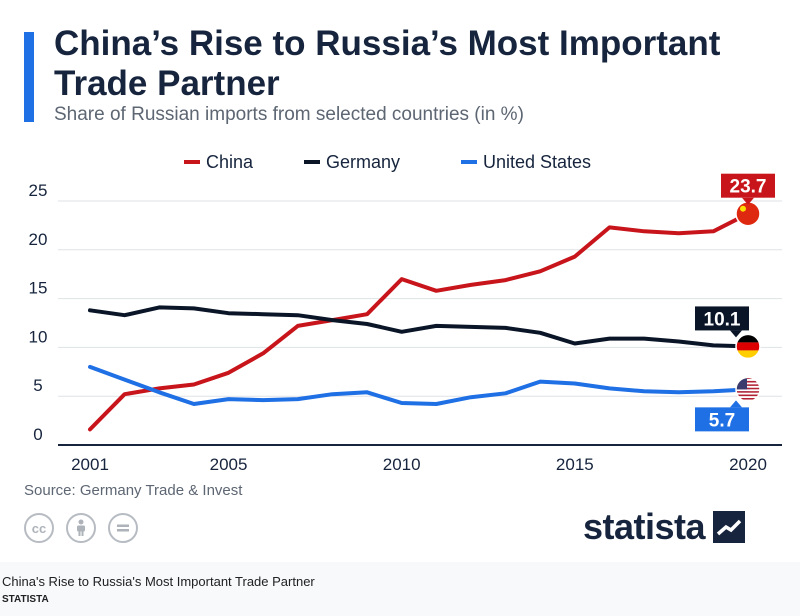  Describe the element at coordinates (402, 464) in the screenshot. I see `x-tick-label: 2010` at that location.